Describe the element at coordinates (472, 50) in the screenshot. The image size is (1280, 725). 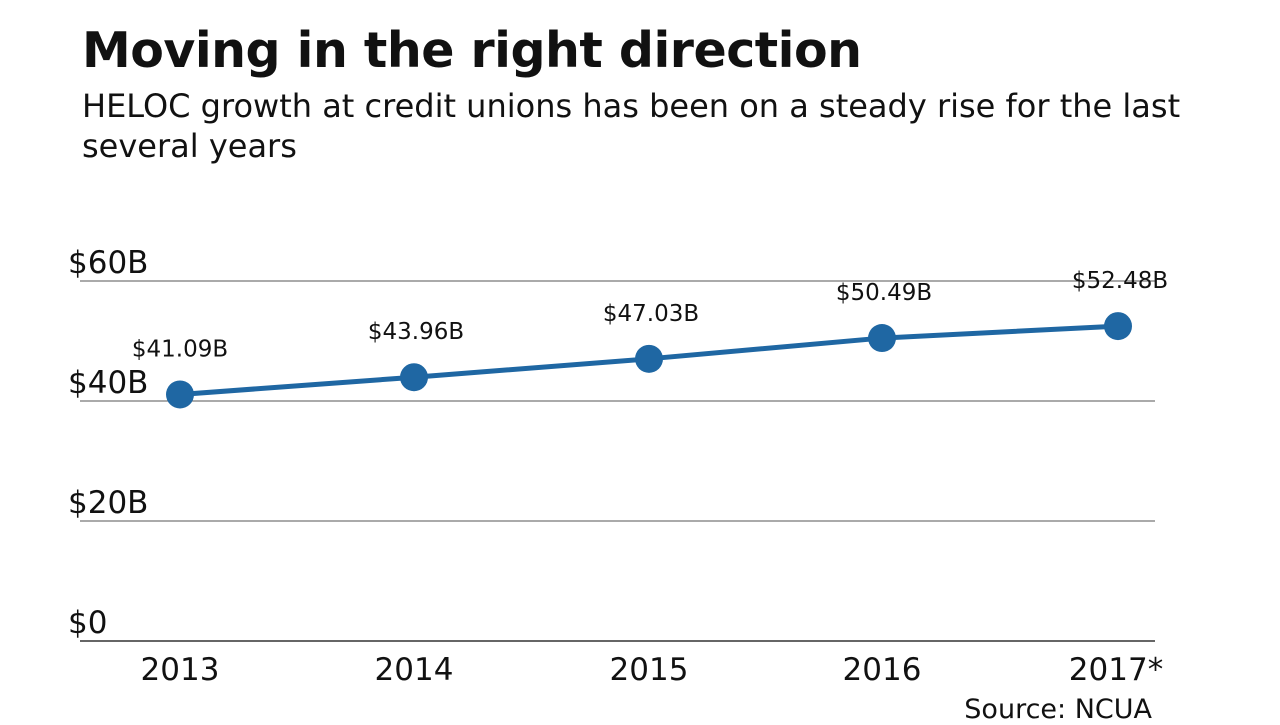
I see `chart-title: Moving in the right direction` at that location.